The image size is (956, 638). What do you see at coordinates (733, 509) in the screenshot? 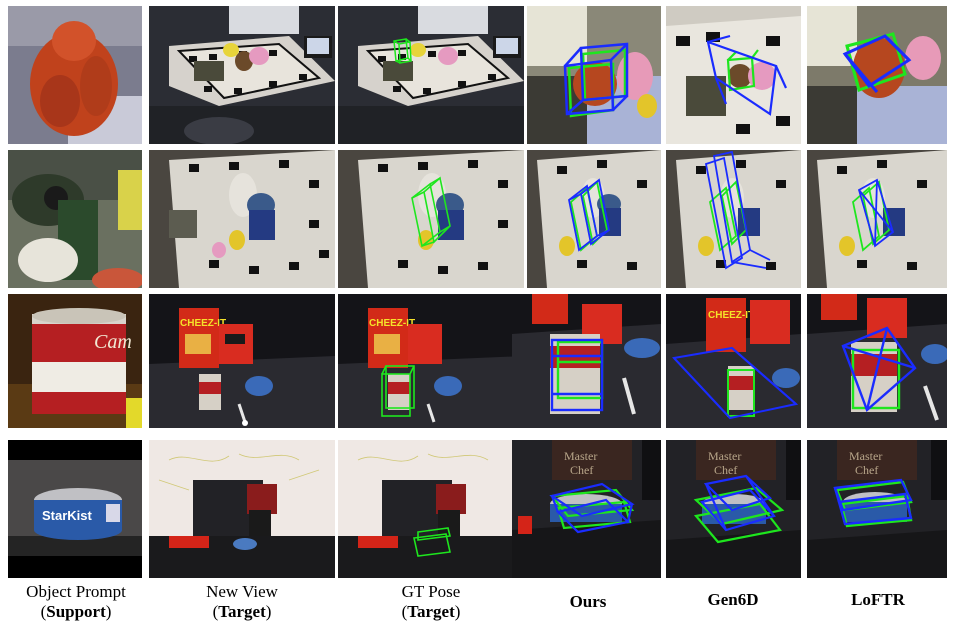
I see `row4-gen6d-image: Master Chef` at bounding box center [733, 509].